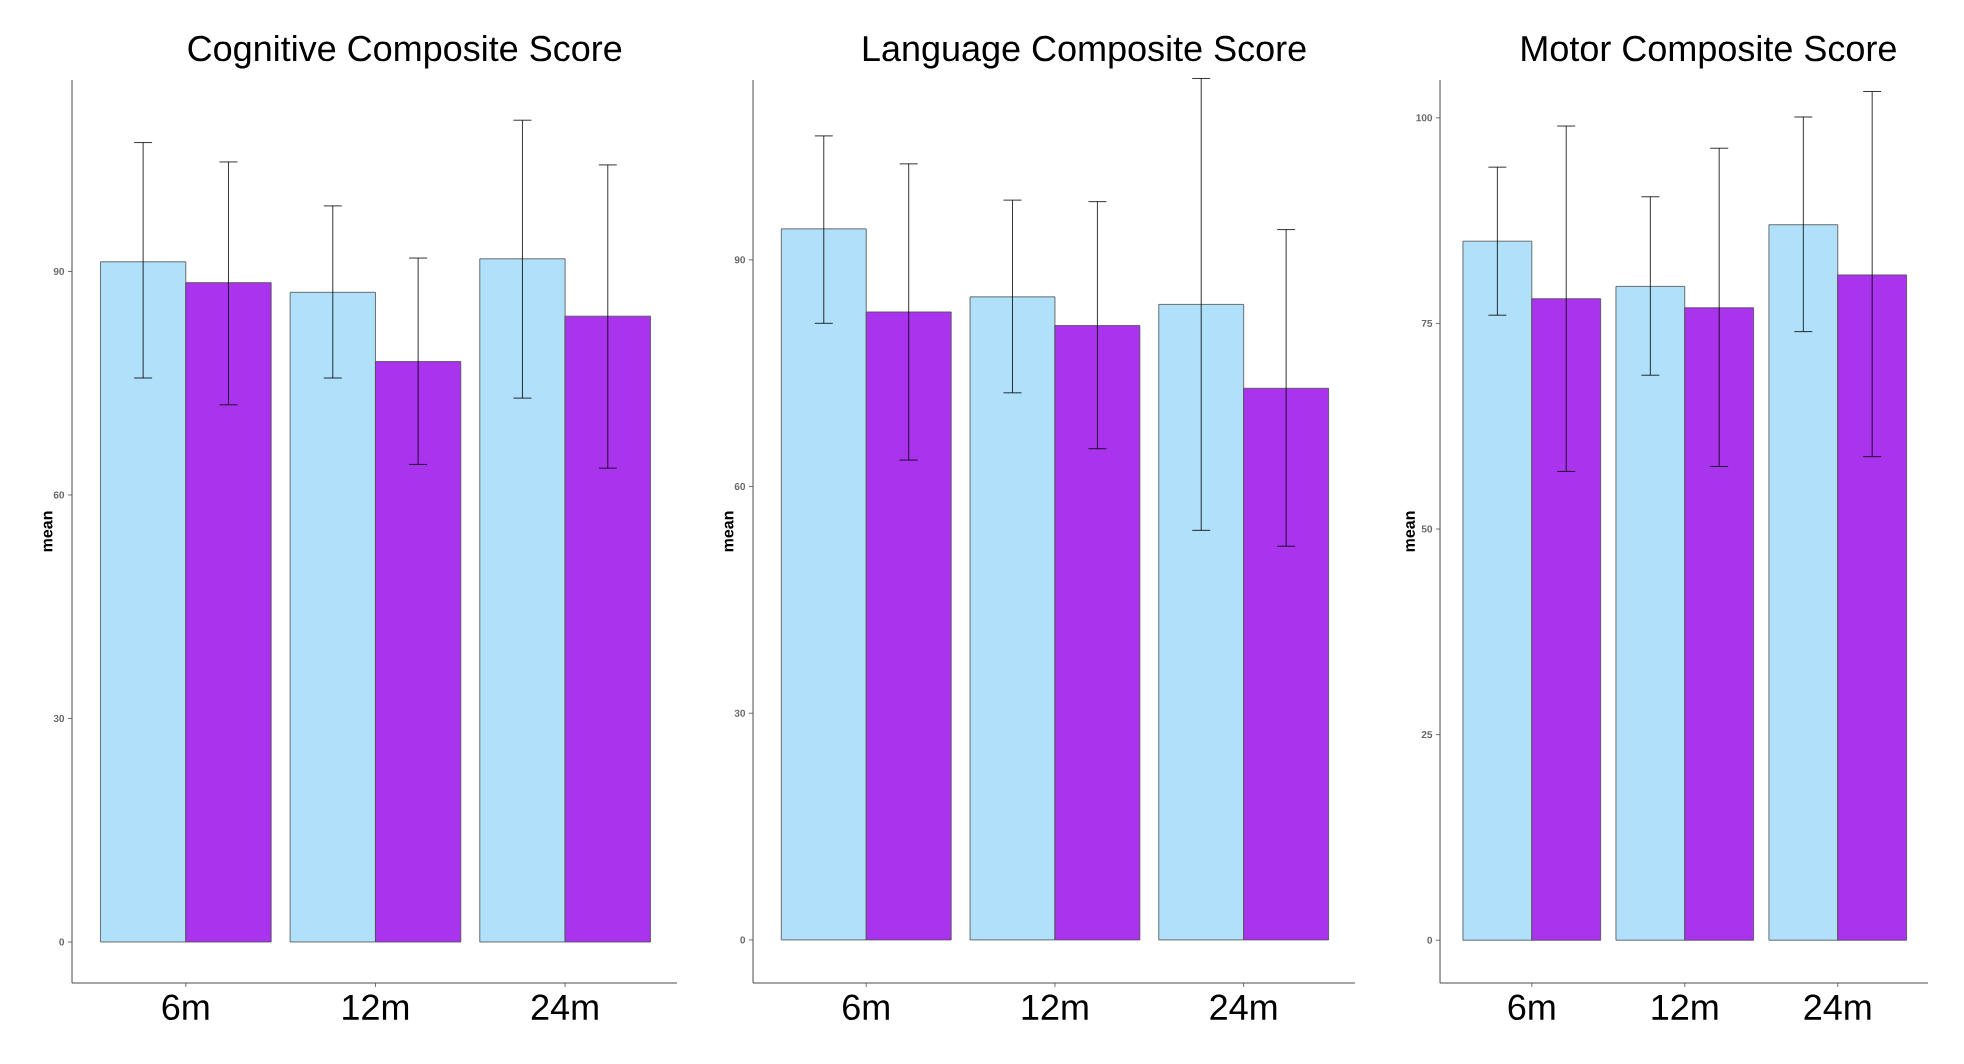  What do you see at coordinates (1427, 529) in the screenshot?
I see `y-tick-label: 50` at bounding box center [1427, 529].